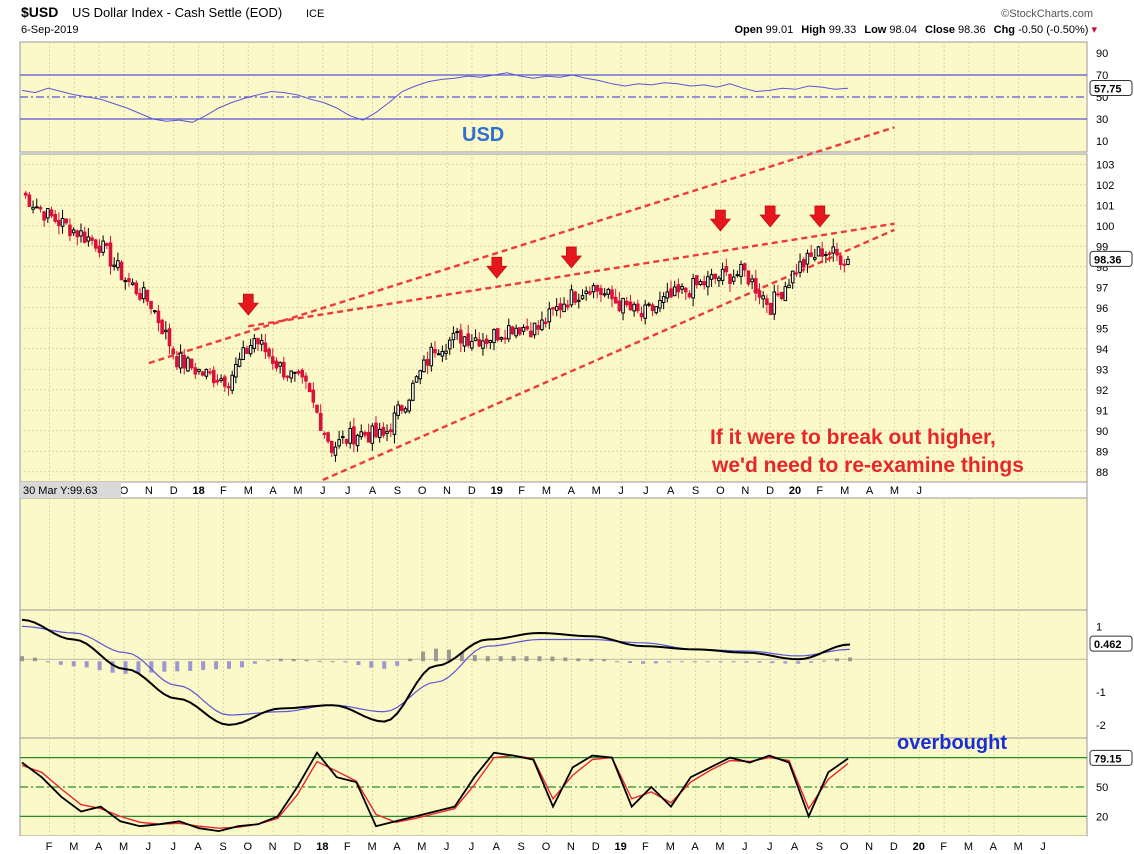  I want to click on month-bottom-label: A, so click(497, 847).